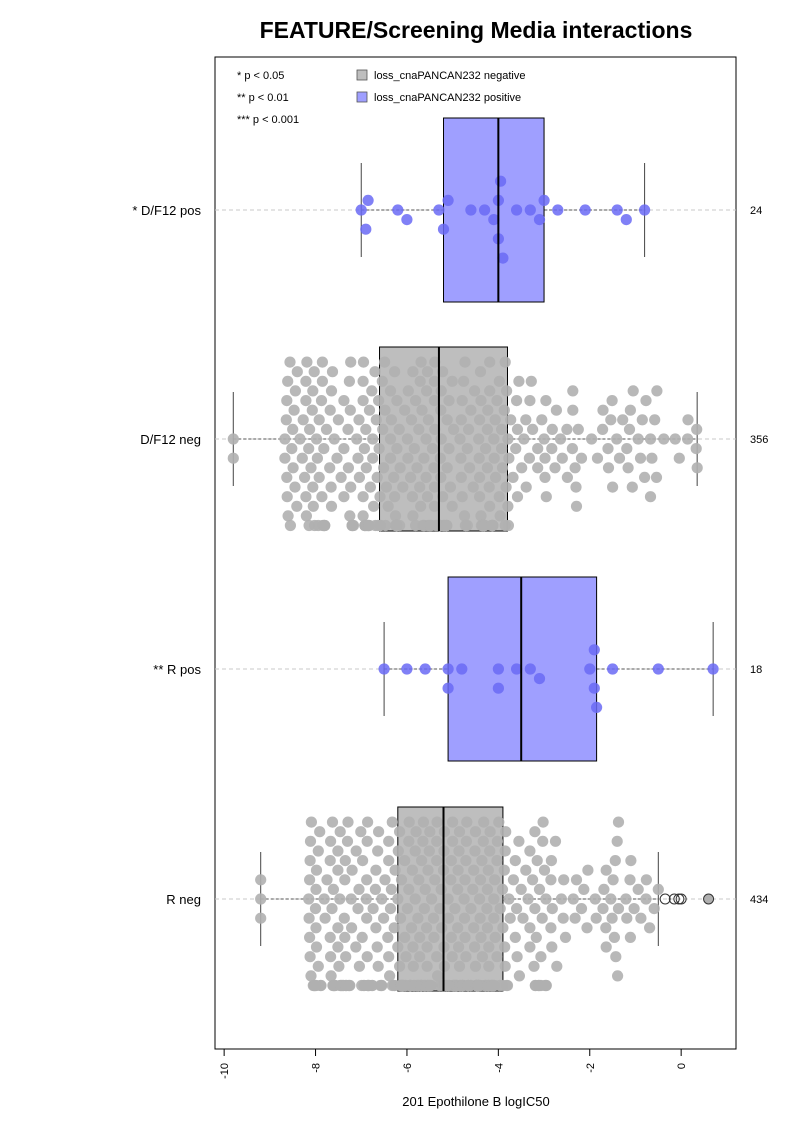 Image resolution: width=793 pixels, height=1122 pixels. What do you see at coordinates (170, 439) in the screenshot?
I see `group-label: D/F12 neg` at bounding box center [170, 439].